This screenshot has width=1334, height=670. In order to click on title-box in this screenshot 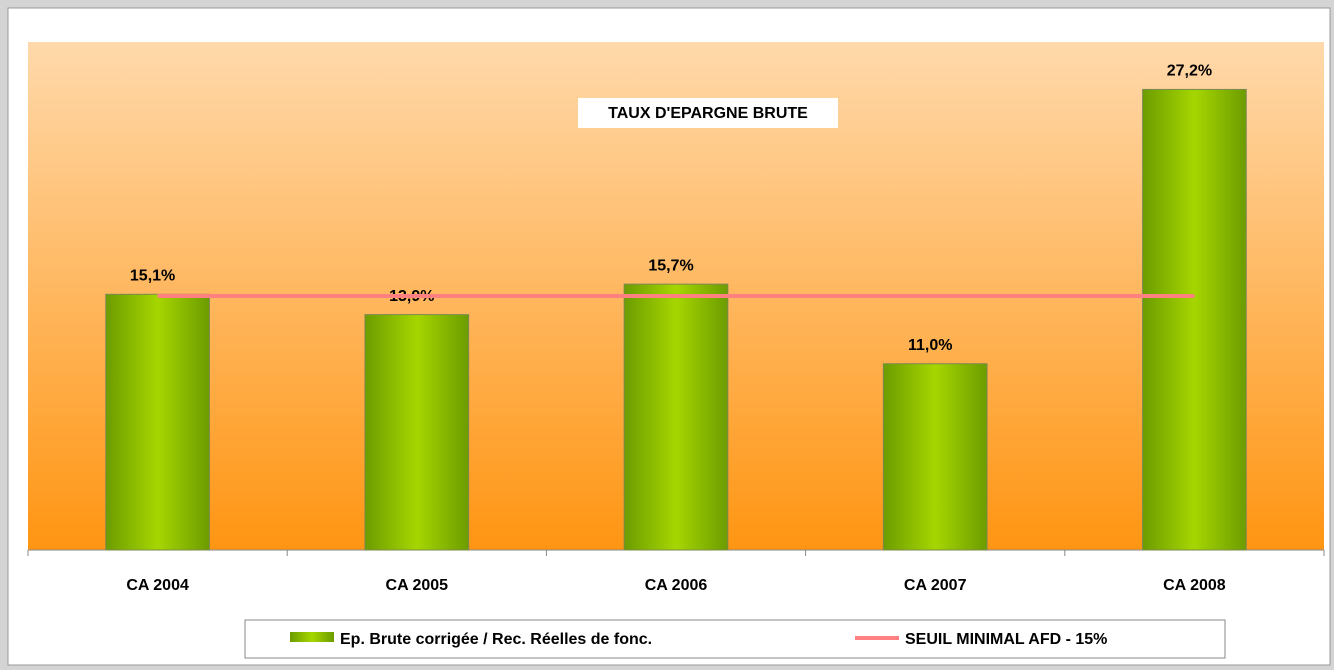, I will do `click(708, 113)`.